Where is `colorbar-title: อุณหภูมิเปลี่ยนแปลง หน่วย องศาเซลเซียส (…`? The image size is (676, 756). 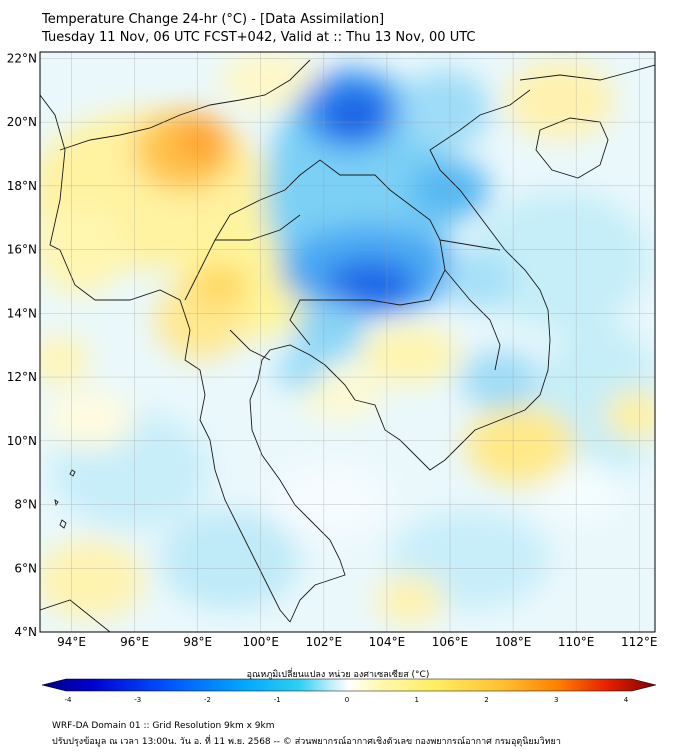
colorbar-title: อุณหภูมิเปลี่ยนแปลง หน่วย องศาเซลเซียส (… is located at coordinates (338, 675).